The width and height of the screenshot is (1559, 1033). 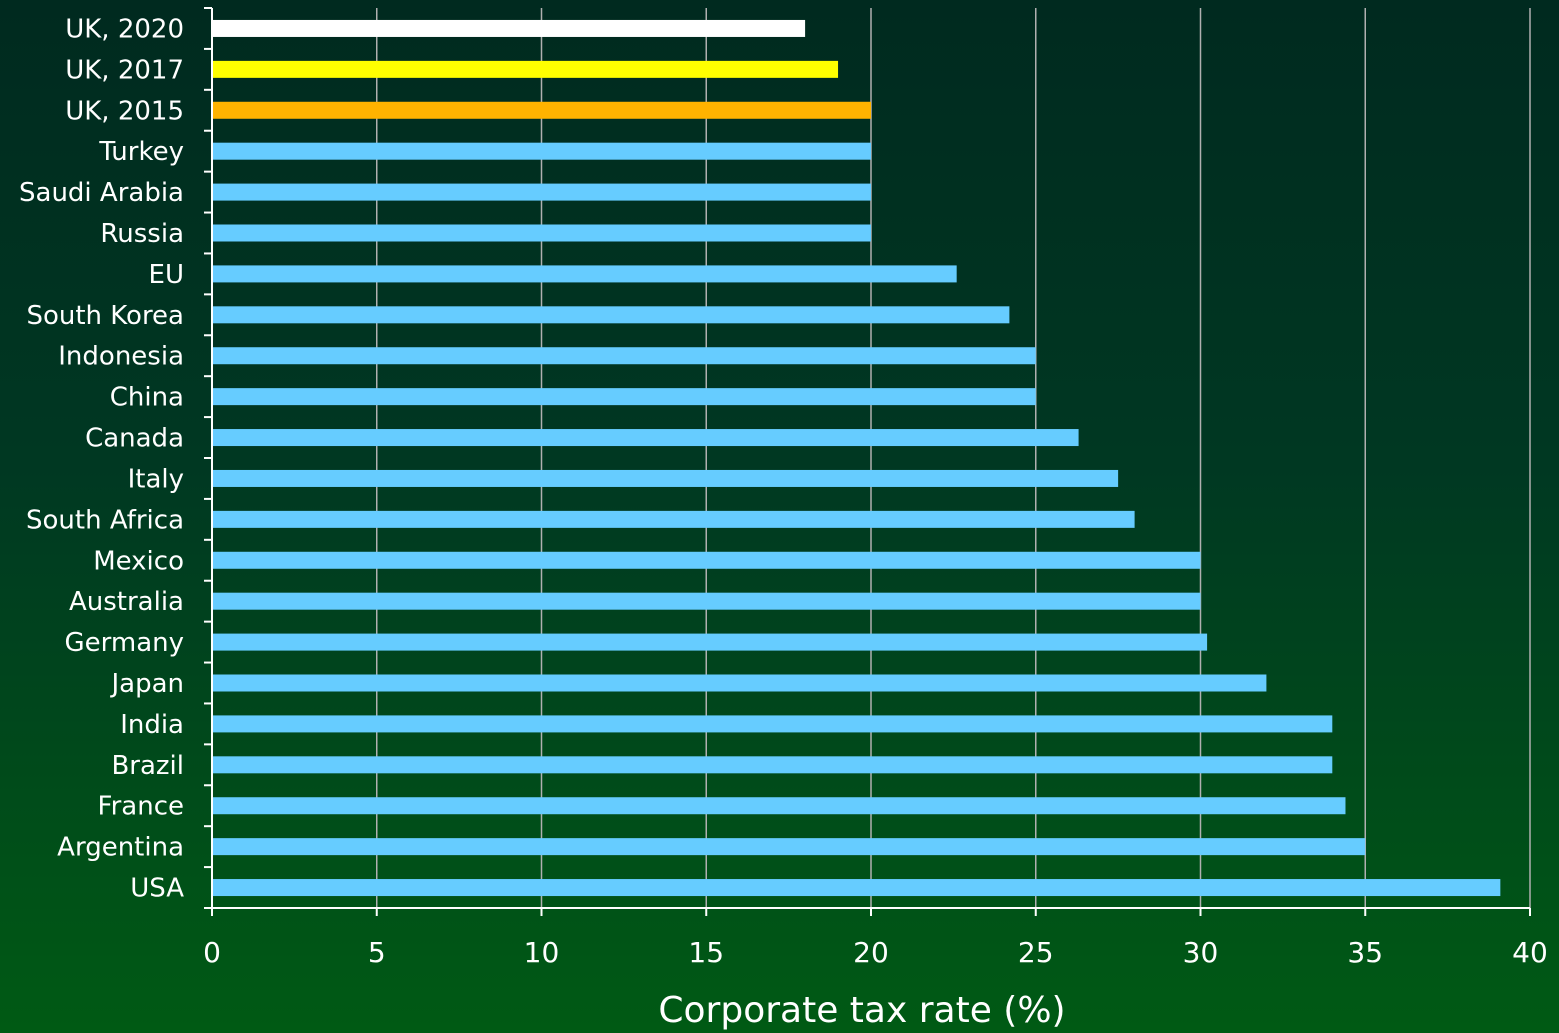 I want to click on category-label: China, so click(x=147, y=398).